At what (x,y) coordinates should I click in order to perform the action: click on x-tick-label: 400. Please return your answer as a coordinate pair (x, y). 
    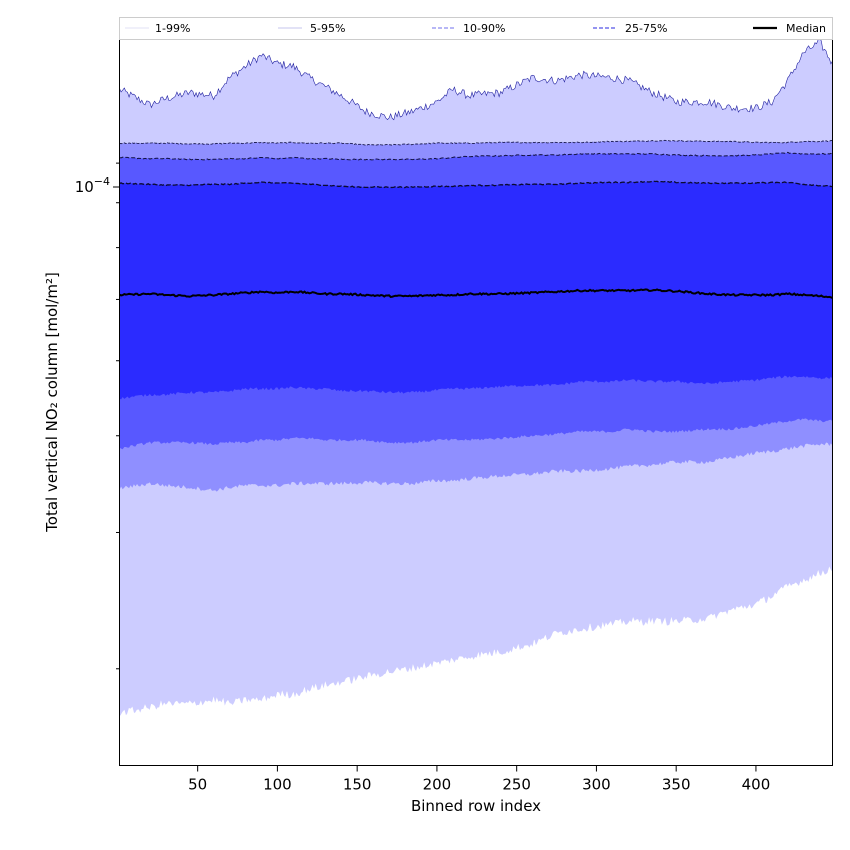
    Looking at the image, I should click on (756, 785).